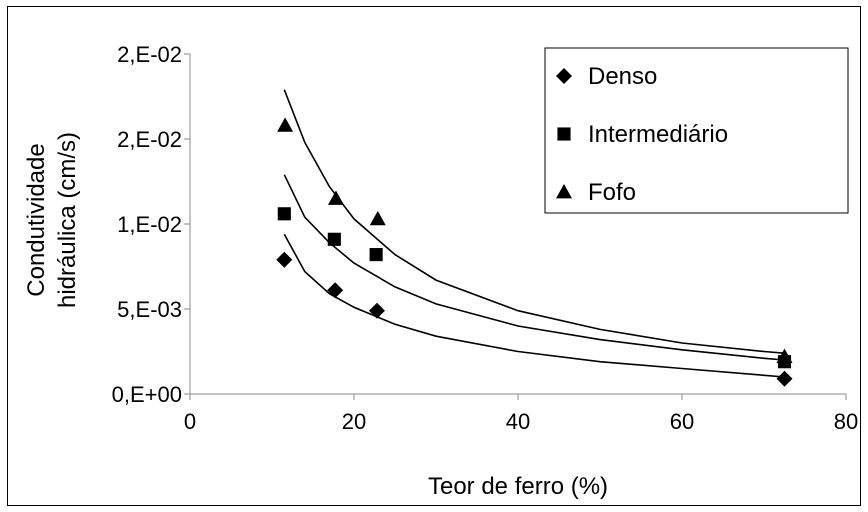  What do you see at coordinates (354, 421) in the screenshot?
I see `x-tick-label: 20` at bounding box center [354, 421].